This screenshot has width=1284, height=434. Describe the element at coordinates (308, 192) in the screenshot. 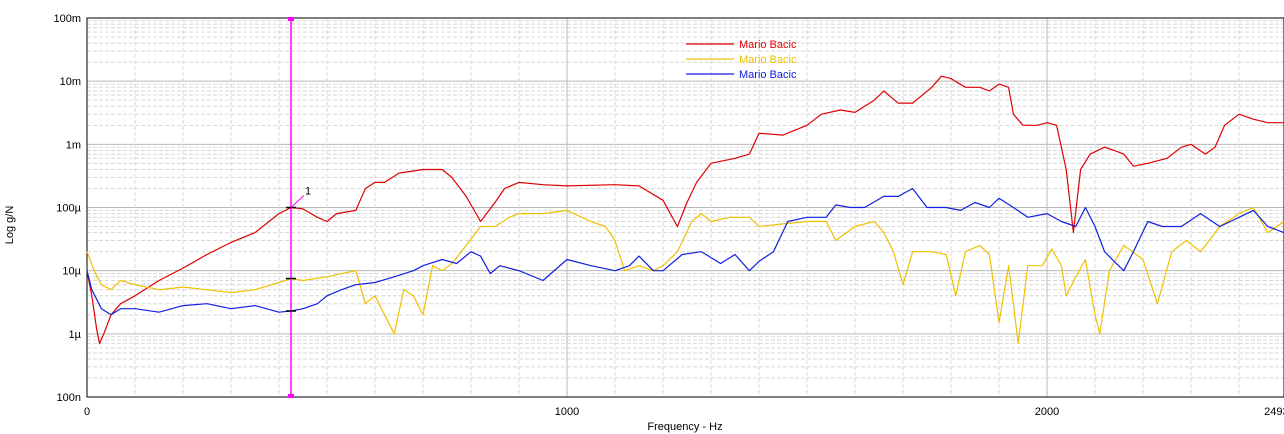

I see `cursor-label: 1` at that location.